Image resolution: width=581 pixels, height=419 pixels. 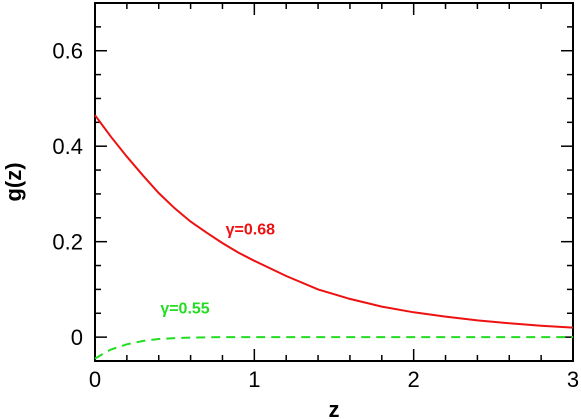 What do you see at coordinates (217, 270) in the screenshot?
I see `series-annotations: γ=0.68 γ=0.55` at bounding box center [217, 270].